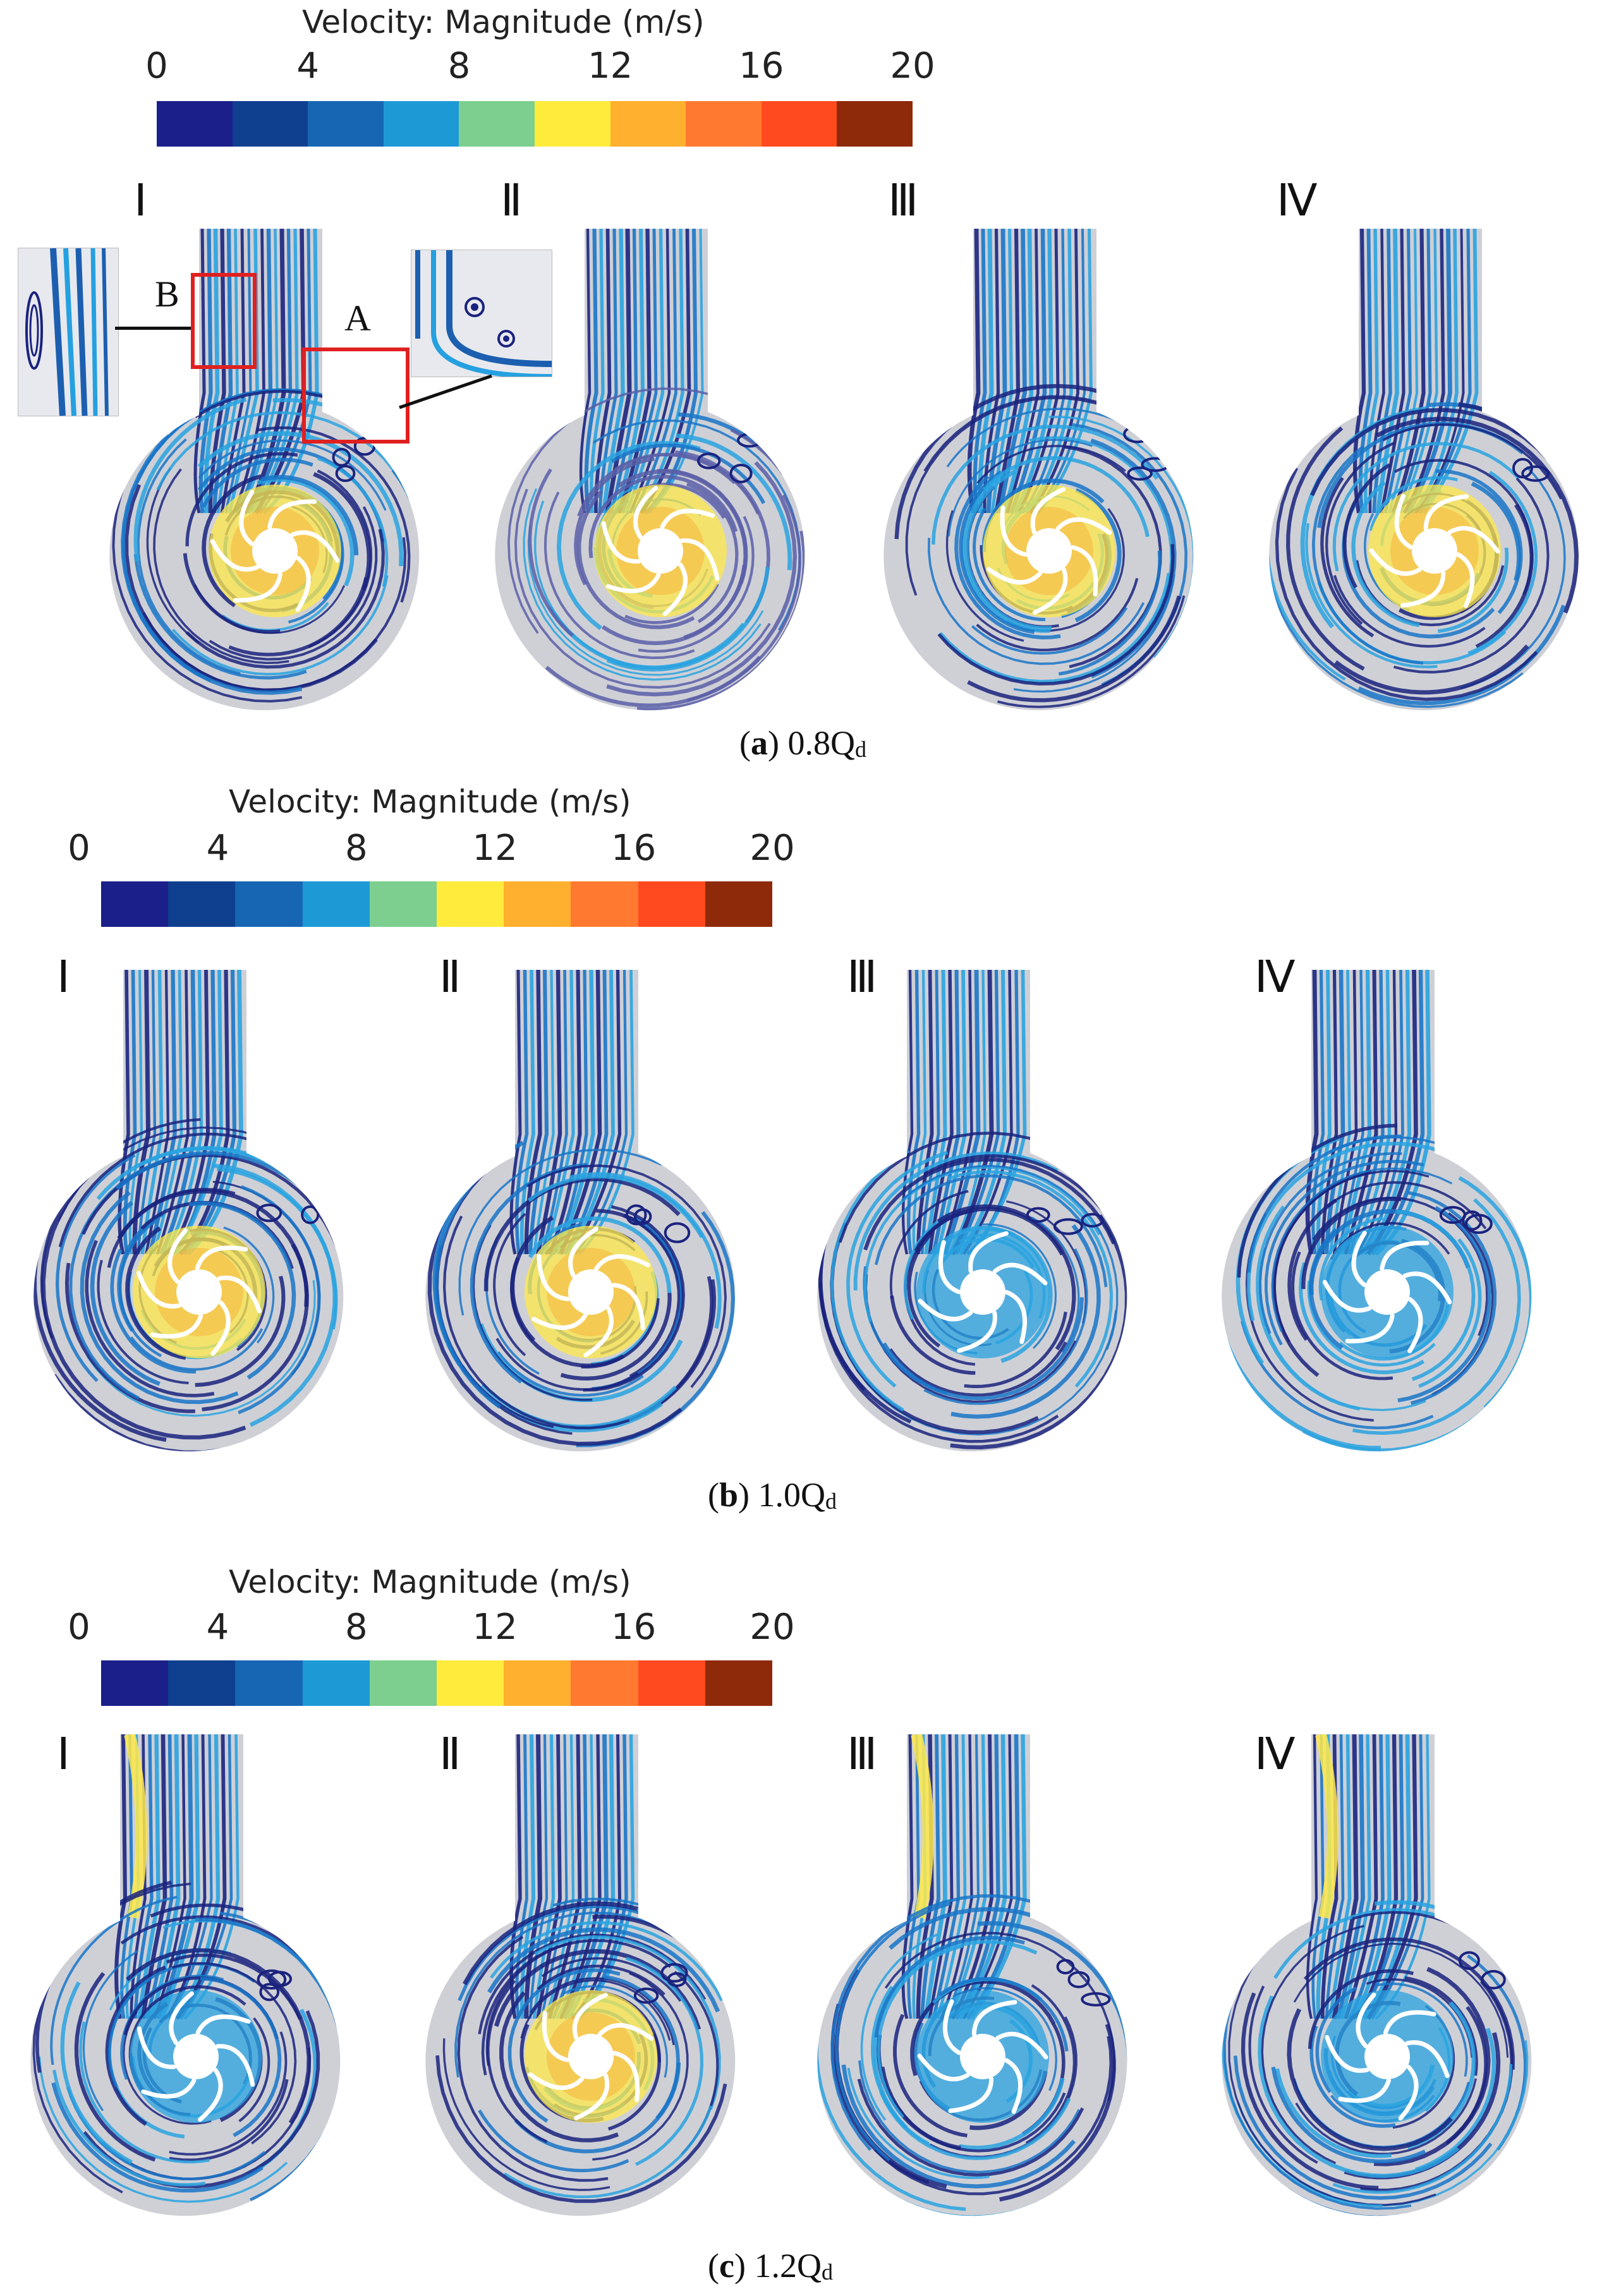  What do you see at coordinates (167, 294) in the screenshot?
I see `zoom-label-b: B` at bounding box center [167, 294].